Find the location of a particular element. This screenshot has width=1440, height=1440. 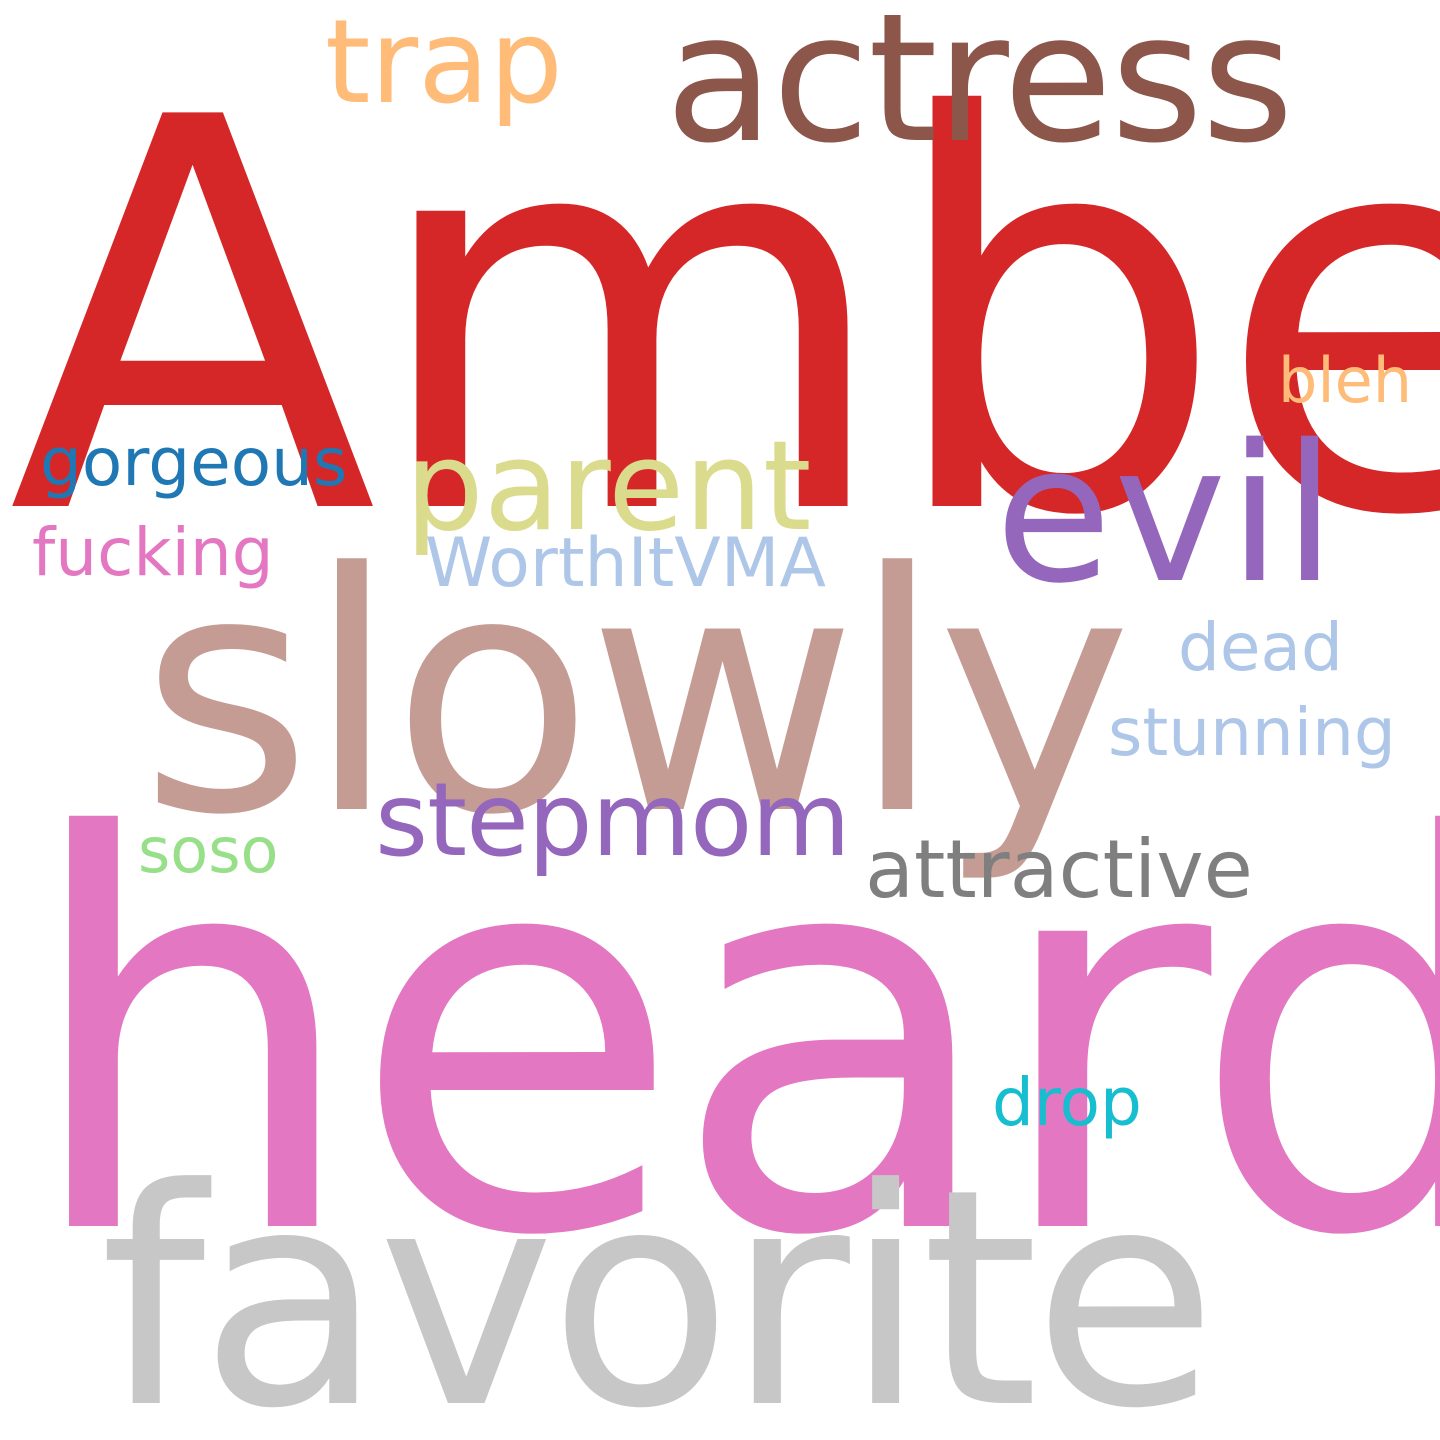

word-parent: parent is located at coordinates (608, 487).